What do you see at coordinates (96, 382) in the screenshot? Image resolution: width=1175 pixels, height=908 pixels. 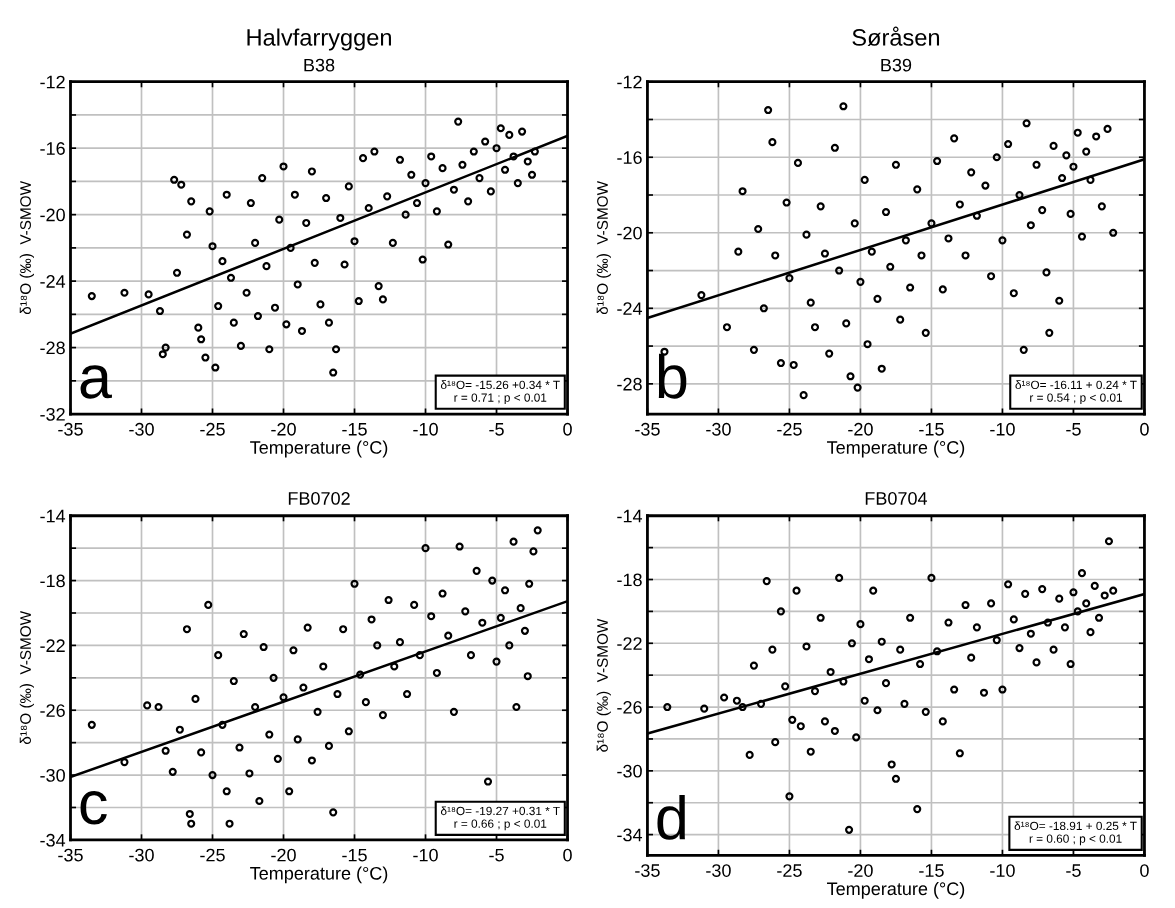 I see `annotation: a` at bounding box center [96, 382].